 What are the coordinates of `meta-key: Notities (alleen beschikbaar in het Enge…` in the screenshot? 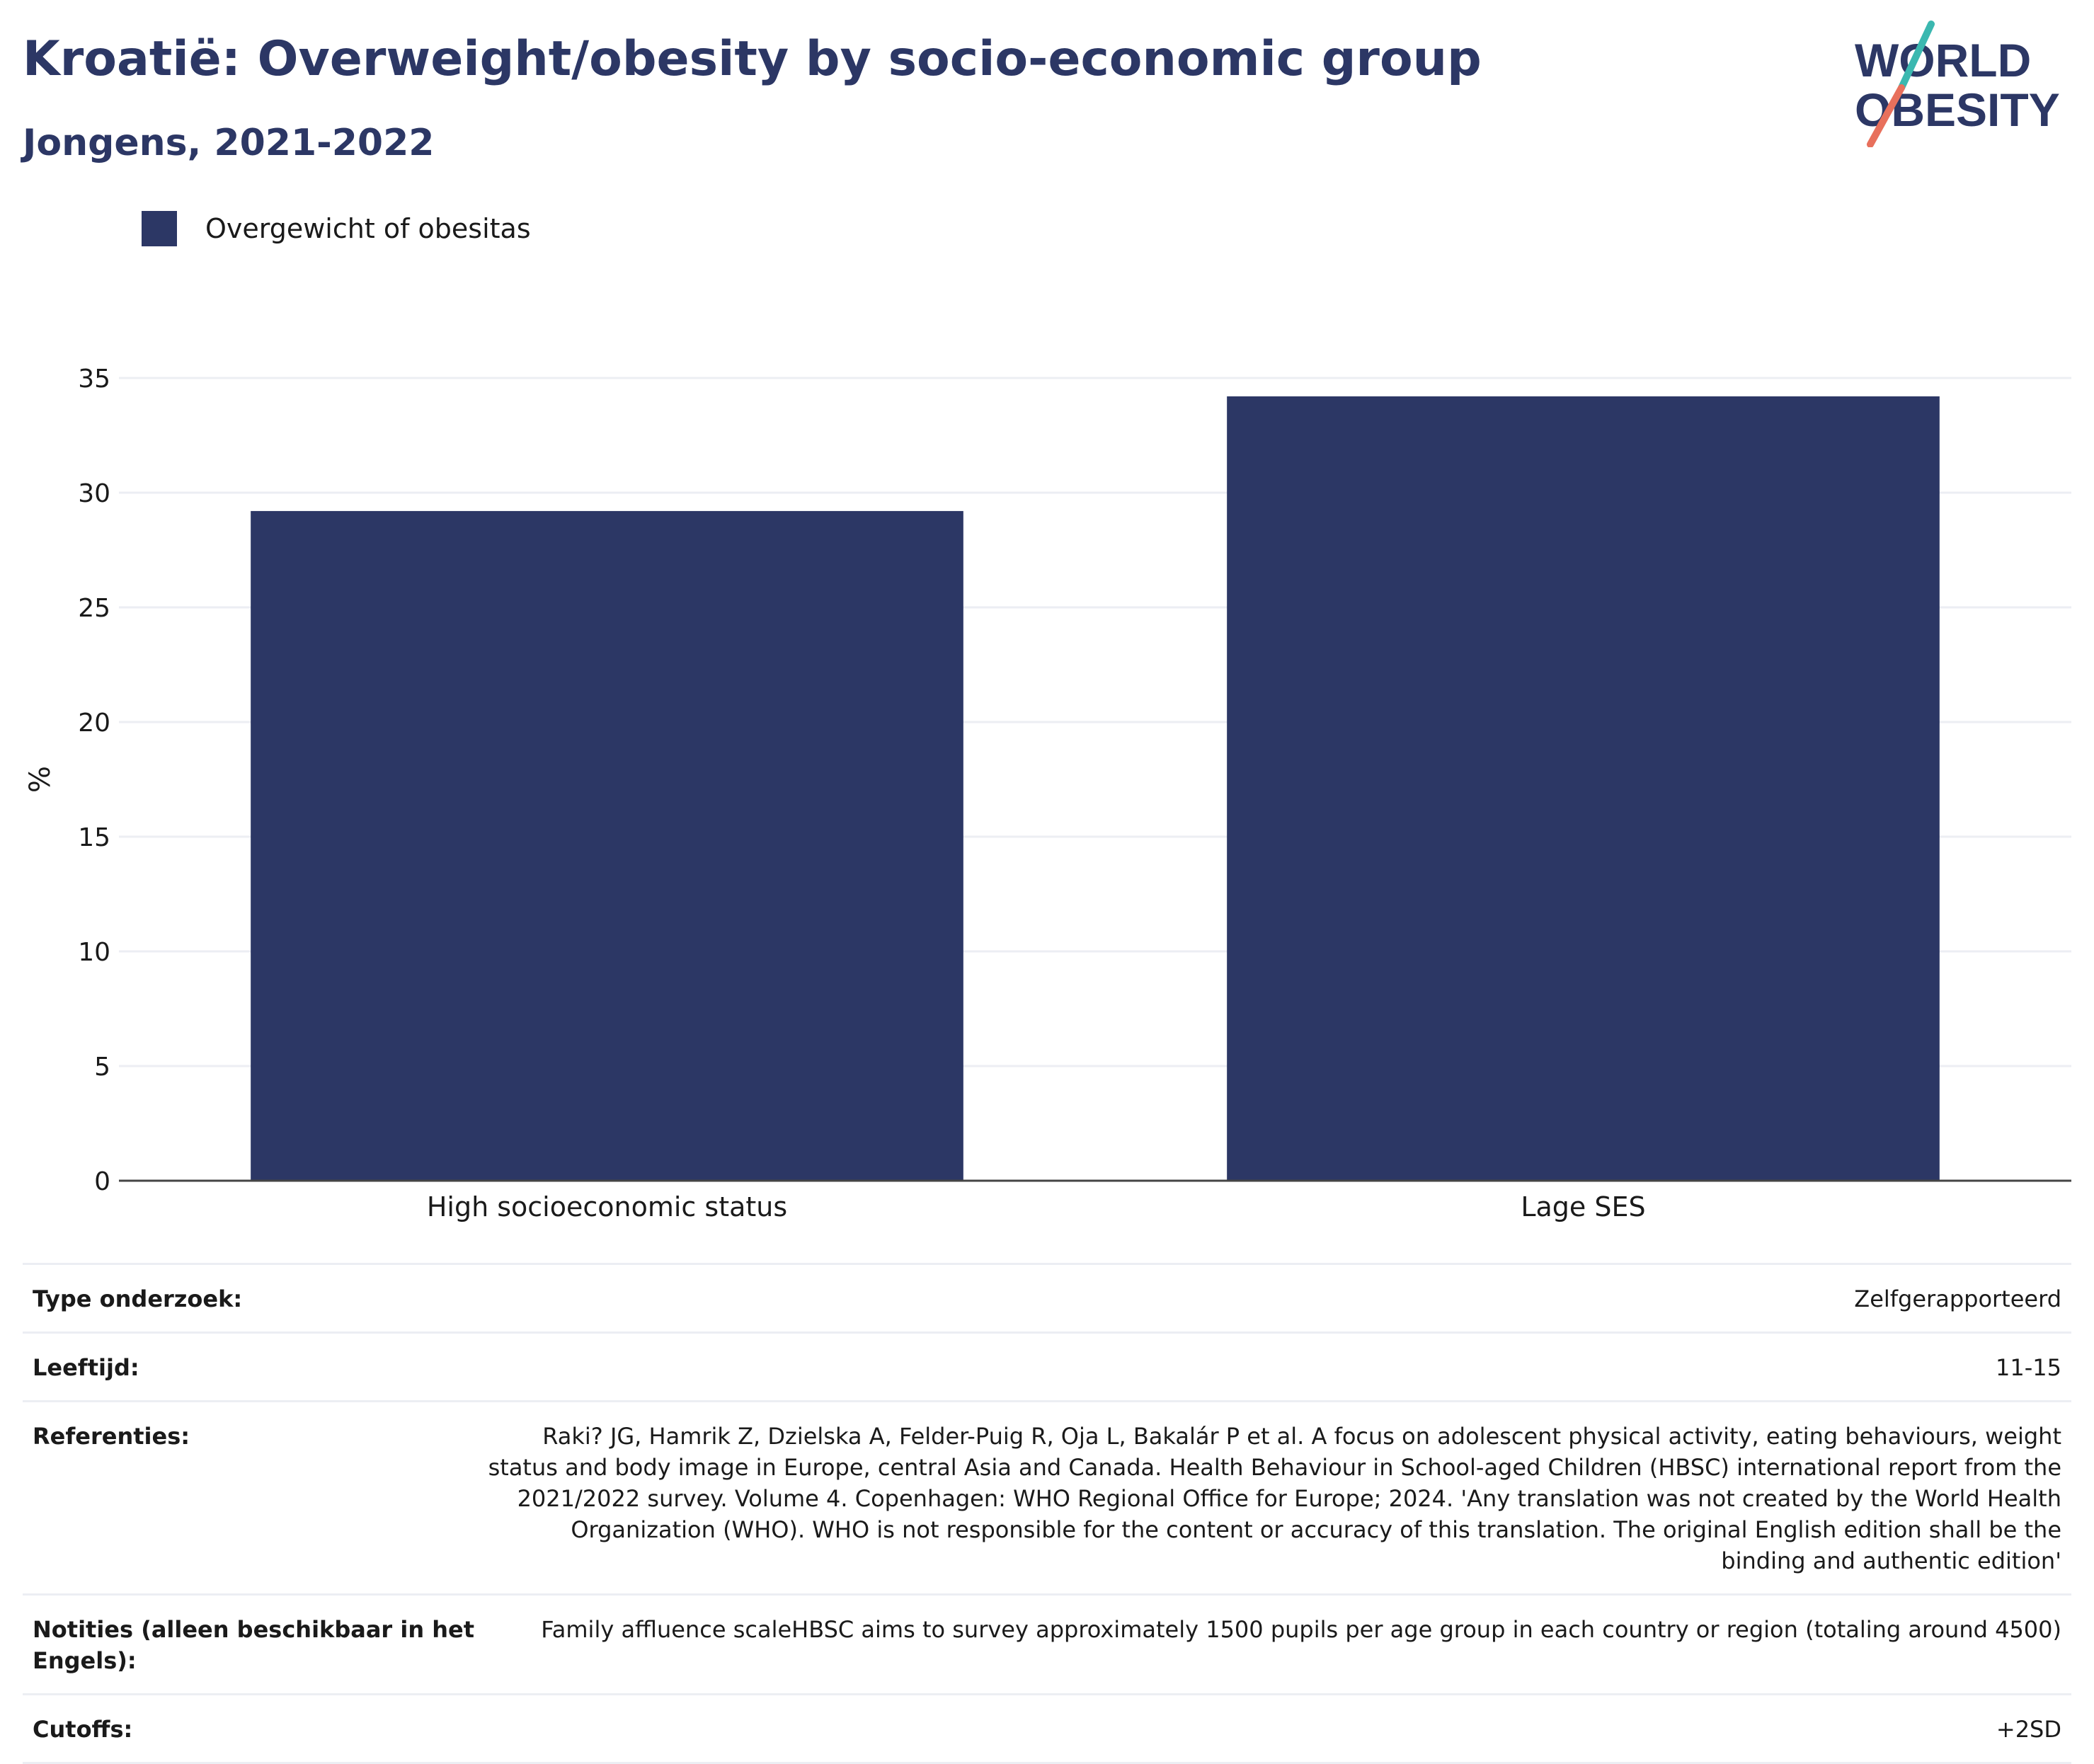 It's located at (254, 1645).